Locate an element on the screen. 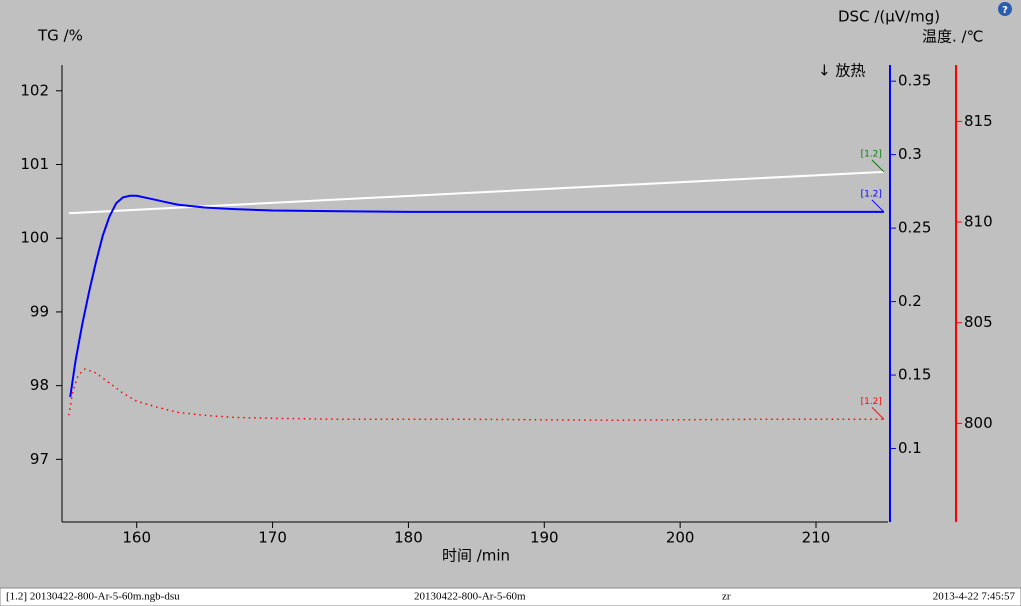 The image size is (1021, 606). y3-tick-label: 810 is located at coordinates (978, 222).